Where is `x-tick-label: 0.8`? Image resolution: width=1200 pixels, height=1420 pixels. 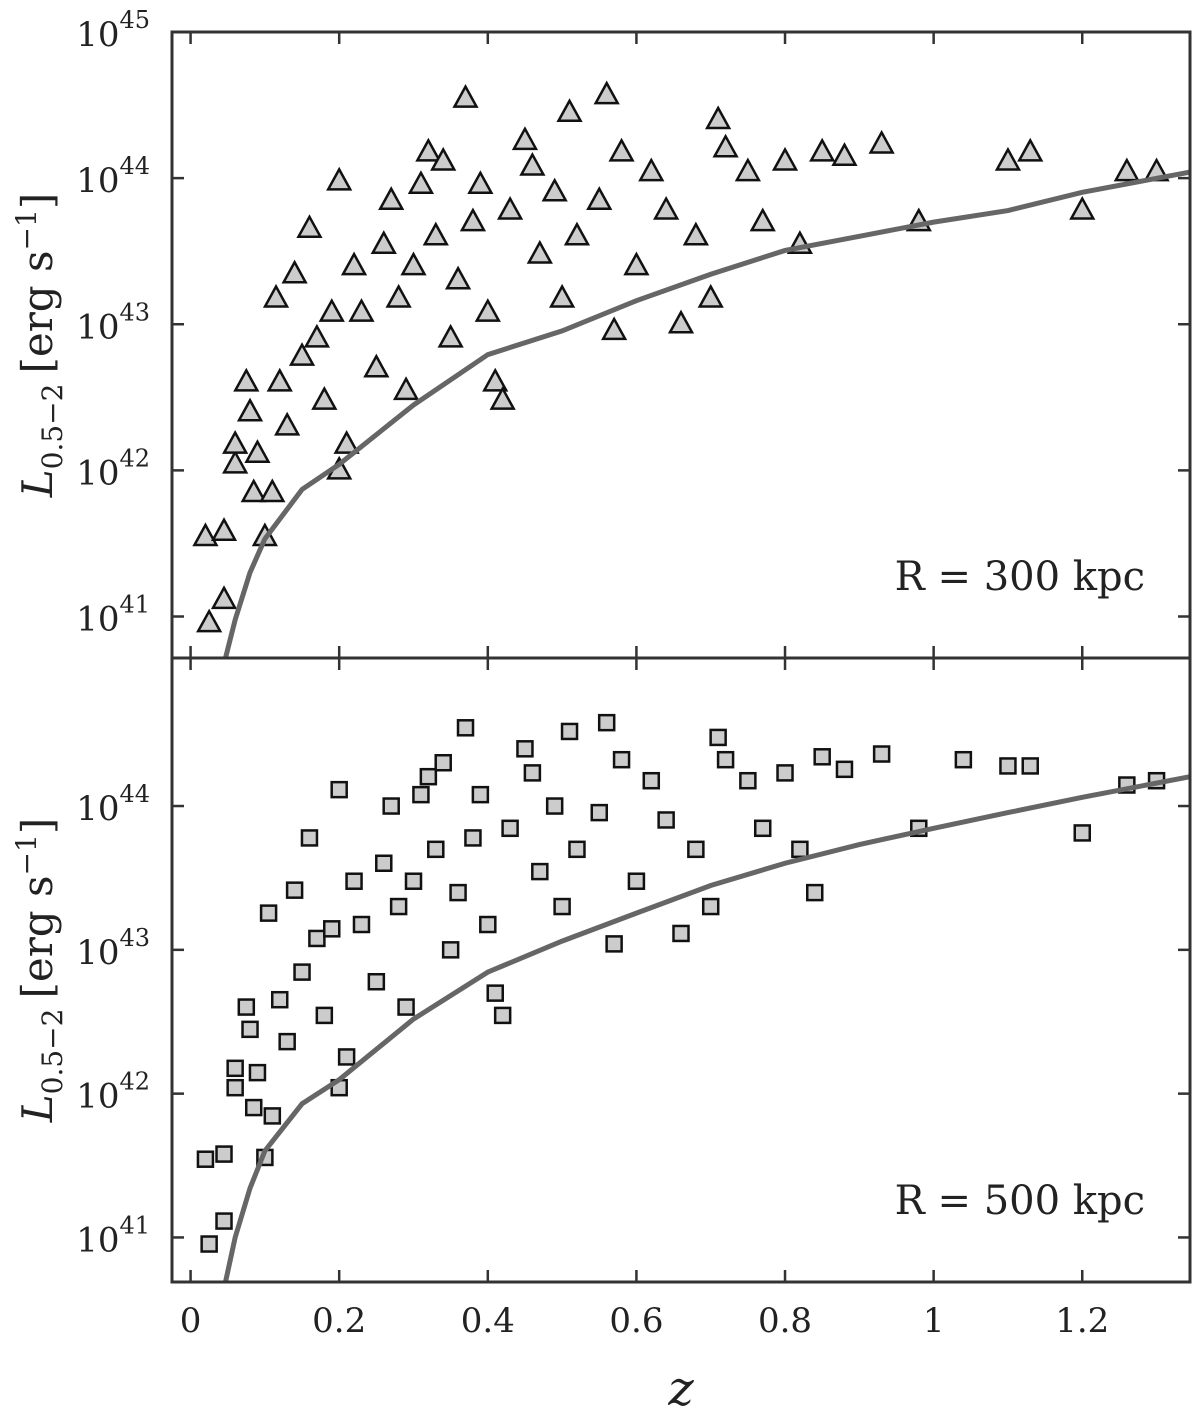
x-tick-label: 0.8 is located at coordinates (785, 1321).